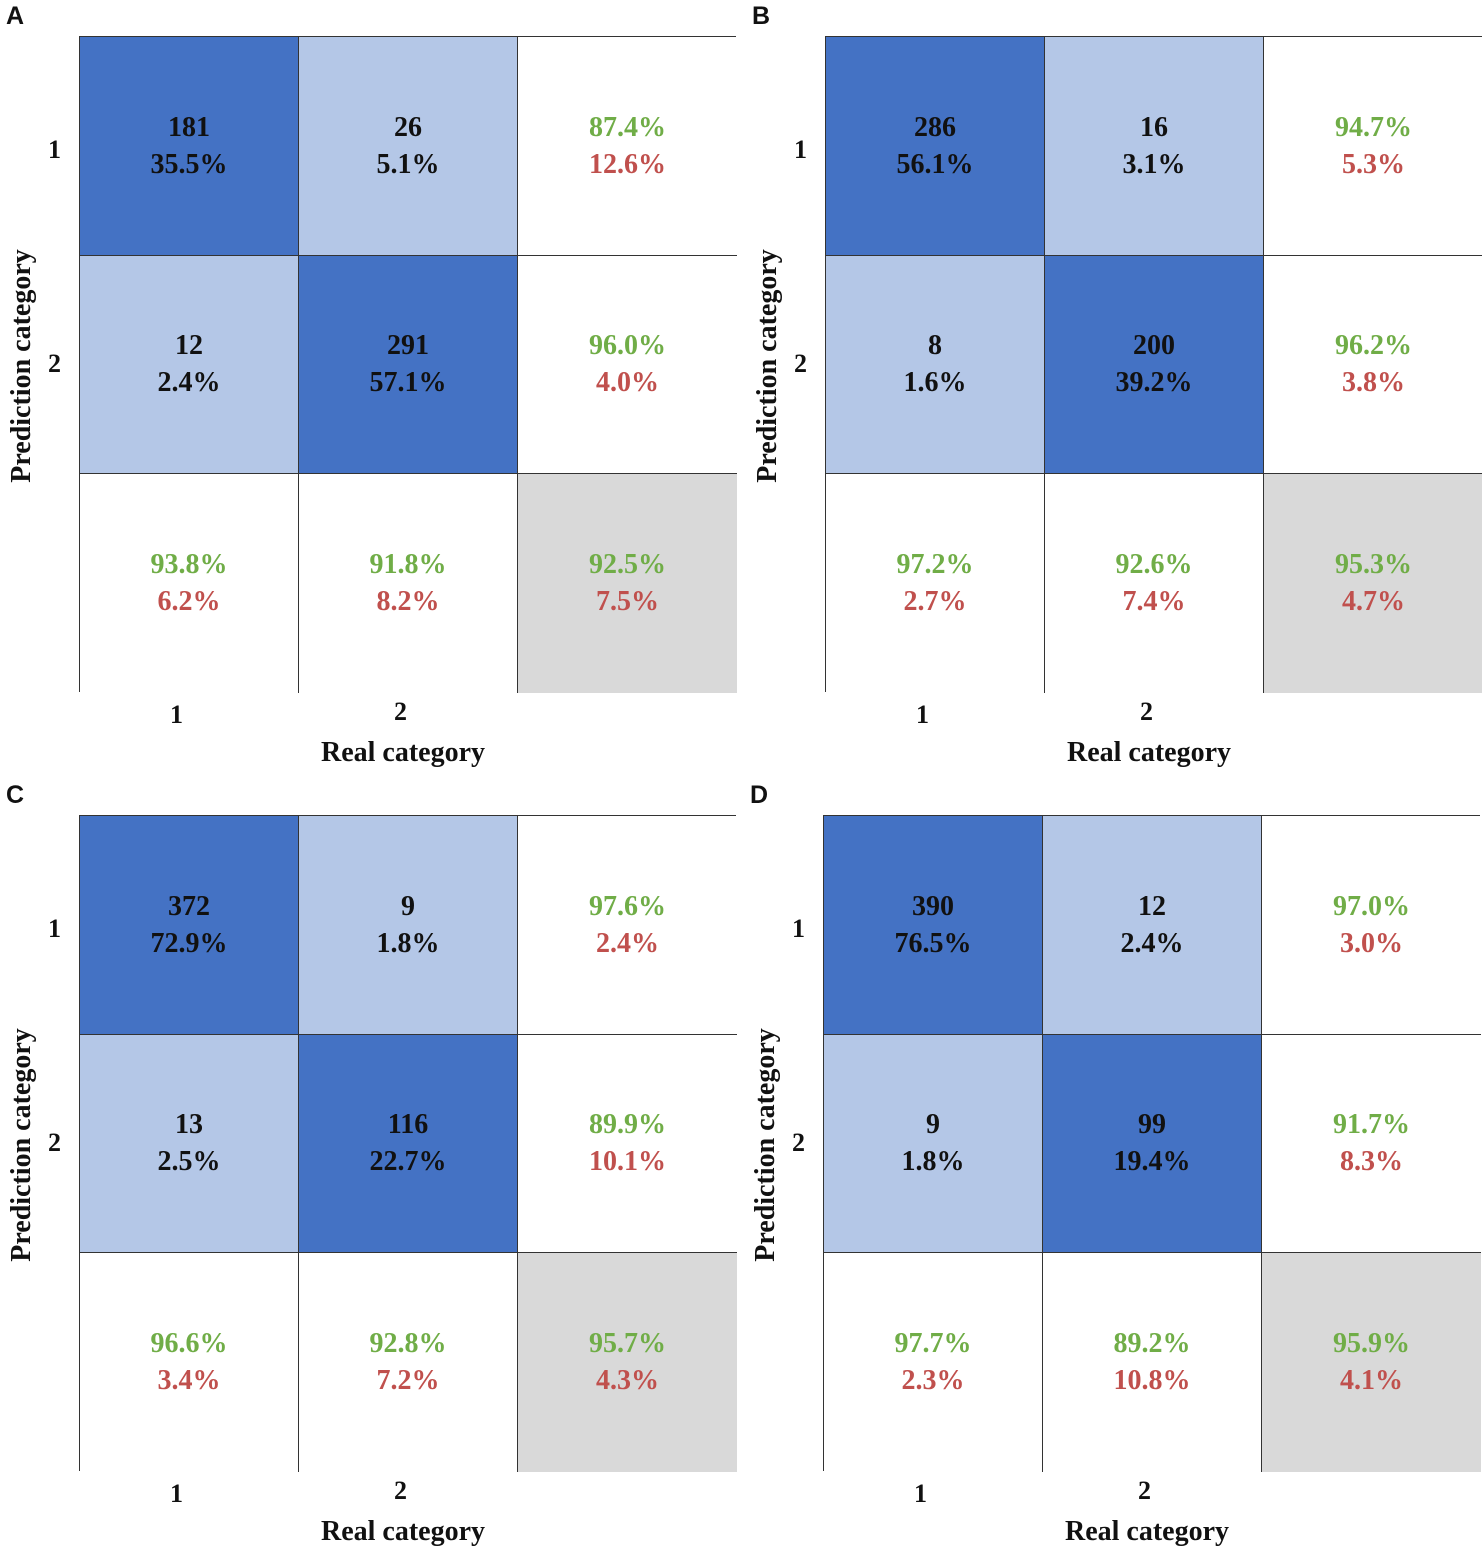  I want to click on summary-cell: 89.9% 10.1%, so click(627, 1143).